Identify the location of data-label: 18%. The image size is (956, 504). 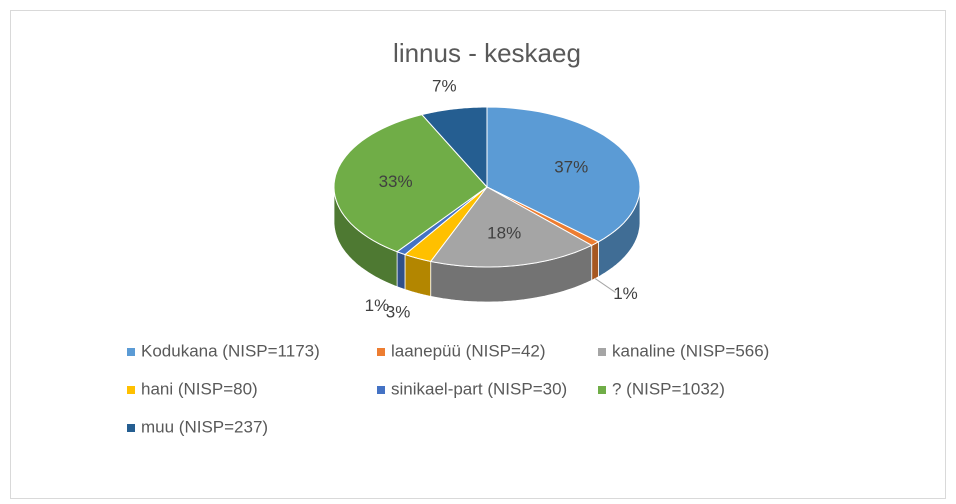
(504, 233).